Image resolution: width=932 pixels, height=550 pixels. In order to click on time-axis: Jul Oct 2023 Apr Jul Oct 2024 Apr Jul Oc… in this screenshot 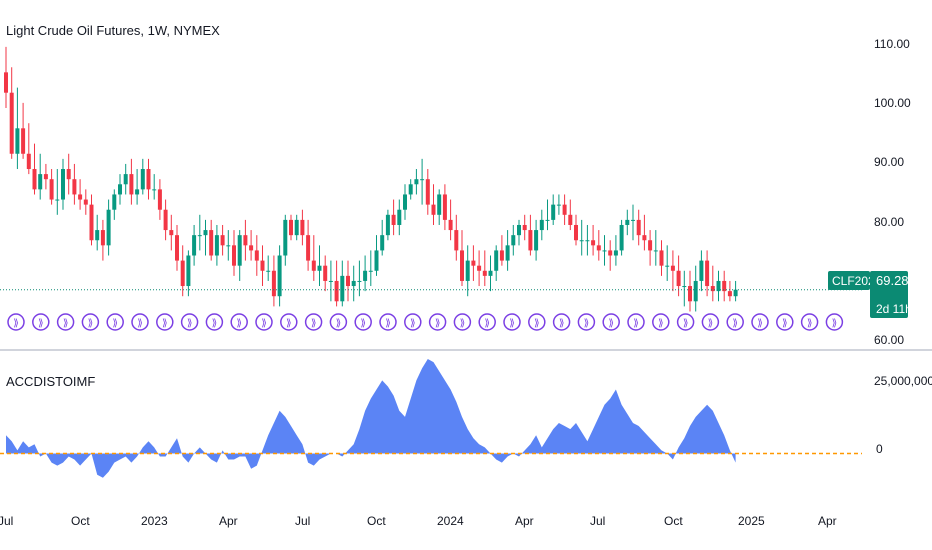, I will do `click(418, 521)`.